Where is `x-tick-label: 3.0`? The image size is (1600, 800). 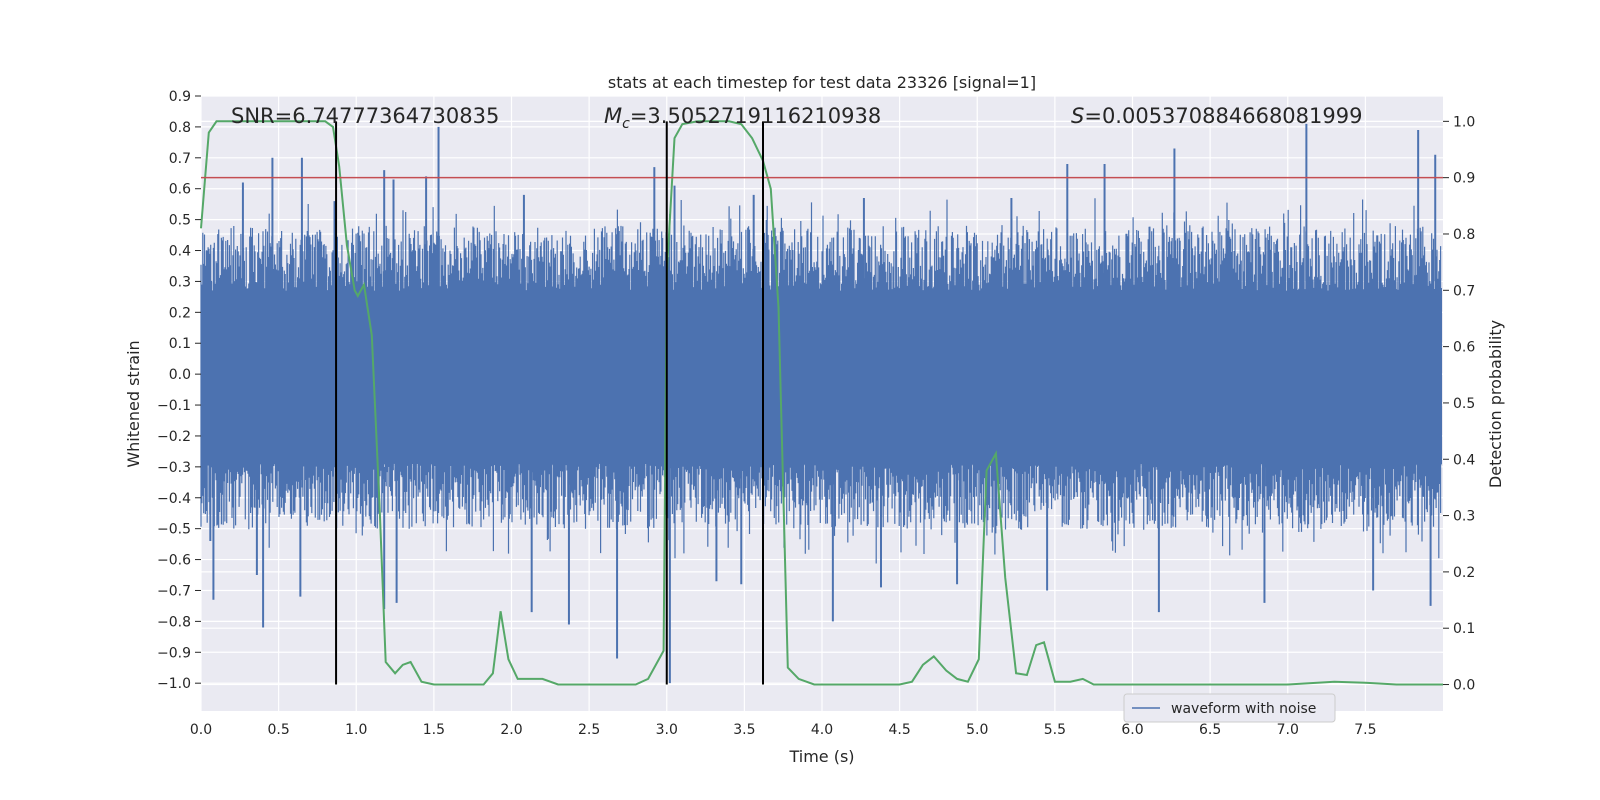
x-tick-label: 3.0 is located at coordinates (667, 730).